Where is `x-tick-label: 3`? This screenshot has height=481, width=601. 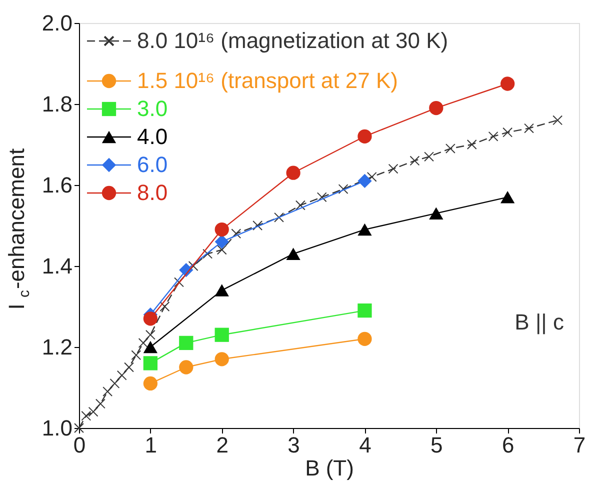 x-tick-label: 3 is located at coordinates (294, 445).